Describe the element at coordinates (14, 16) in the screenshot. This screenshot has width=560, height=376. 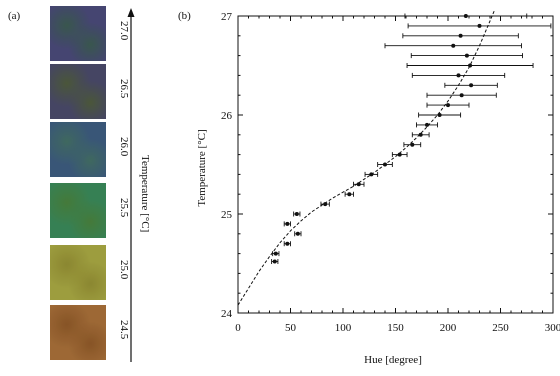
I see `panel-a-label: (a)` at that location.